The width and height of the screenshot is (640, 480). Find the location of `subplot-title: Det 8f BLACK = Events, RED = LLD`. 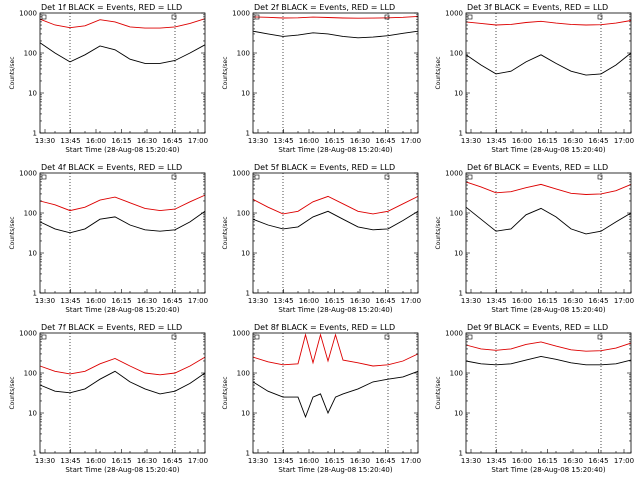

subplot-title: Det 8f BLACK = Events, RED = LLD is located at coordinates (324, 327).